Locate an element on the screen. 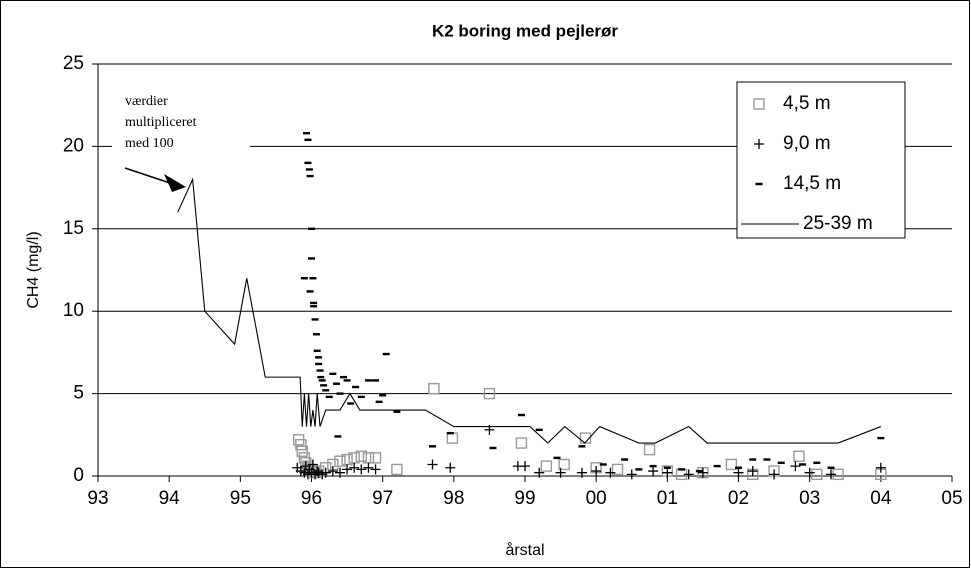 This screenshot has height=569, width=971. x-tick-label: 01 is located at coordinates (667, 498).